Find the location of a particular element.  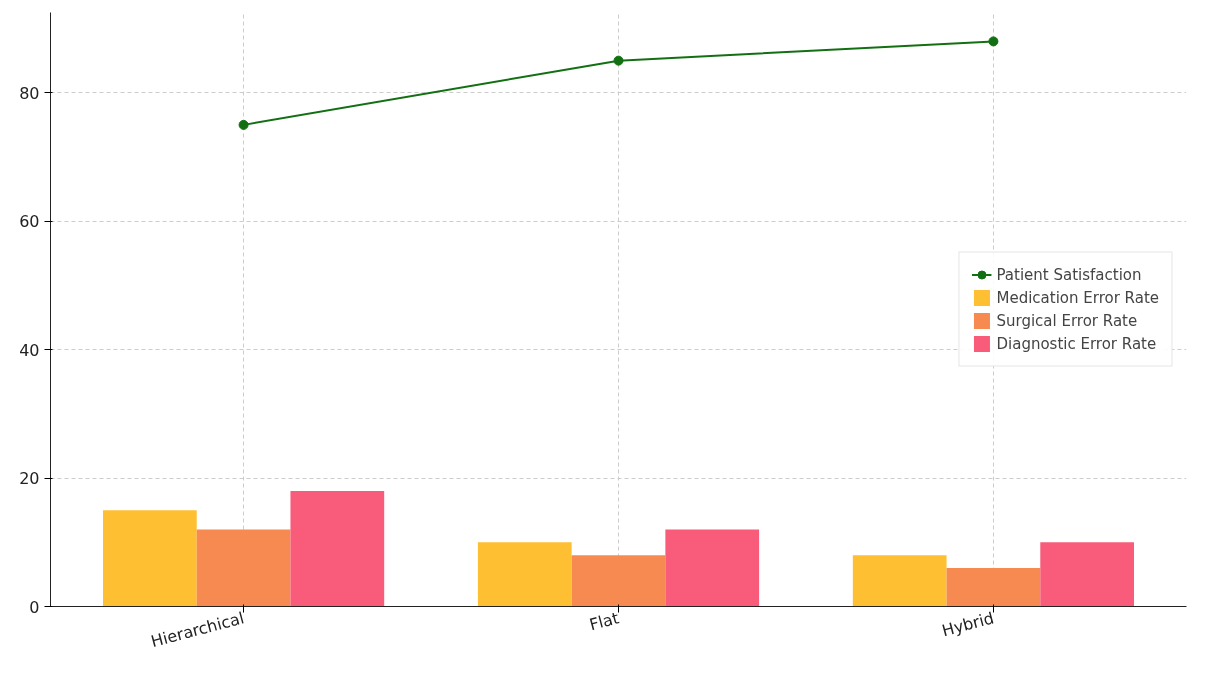

y-tick-label: 60 is located at coordinates (29, 222).